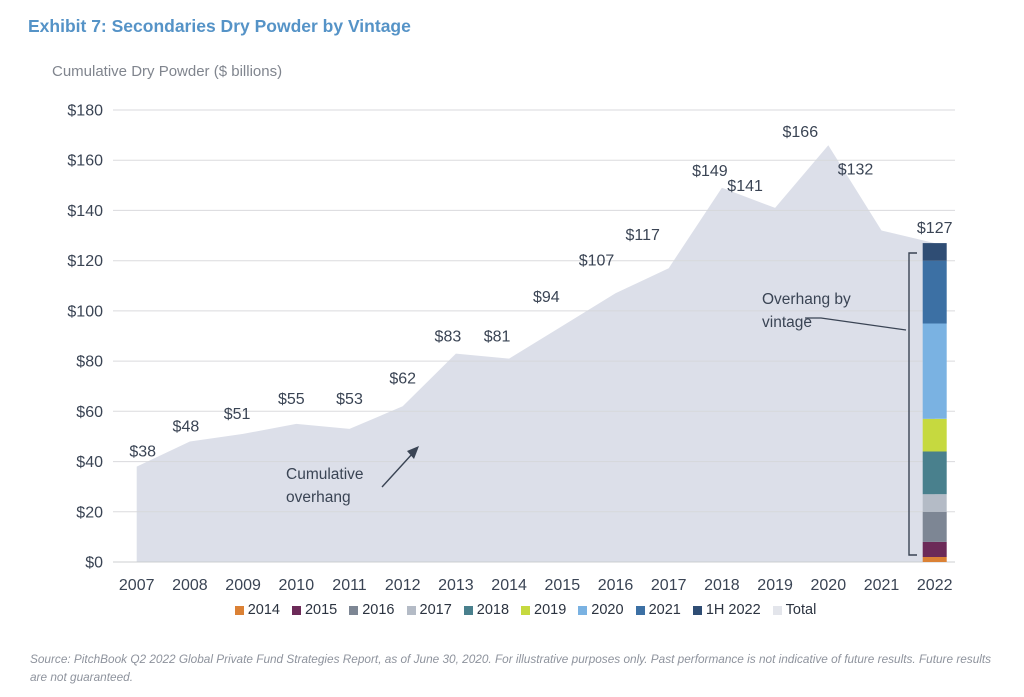 The image size is (1024, 697). I want to click on cumulative-arrow-line, so click(397, 470).